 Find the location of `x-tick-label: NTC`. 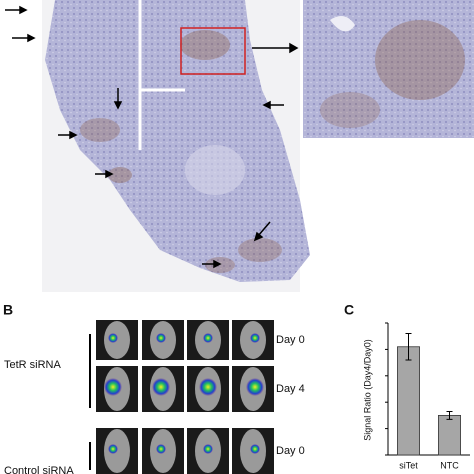

x-tick-label: NTC is located at coordinates (449, 465).